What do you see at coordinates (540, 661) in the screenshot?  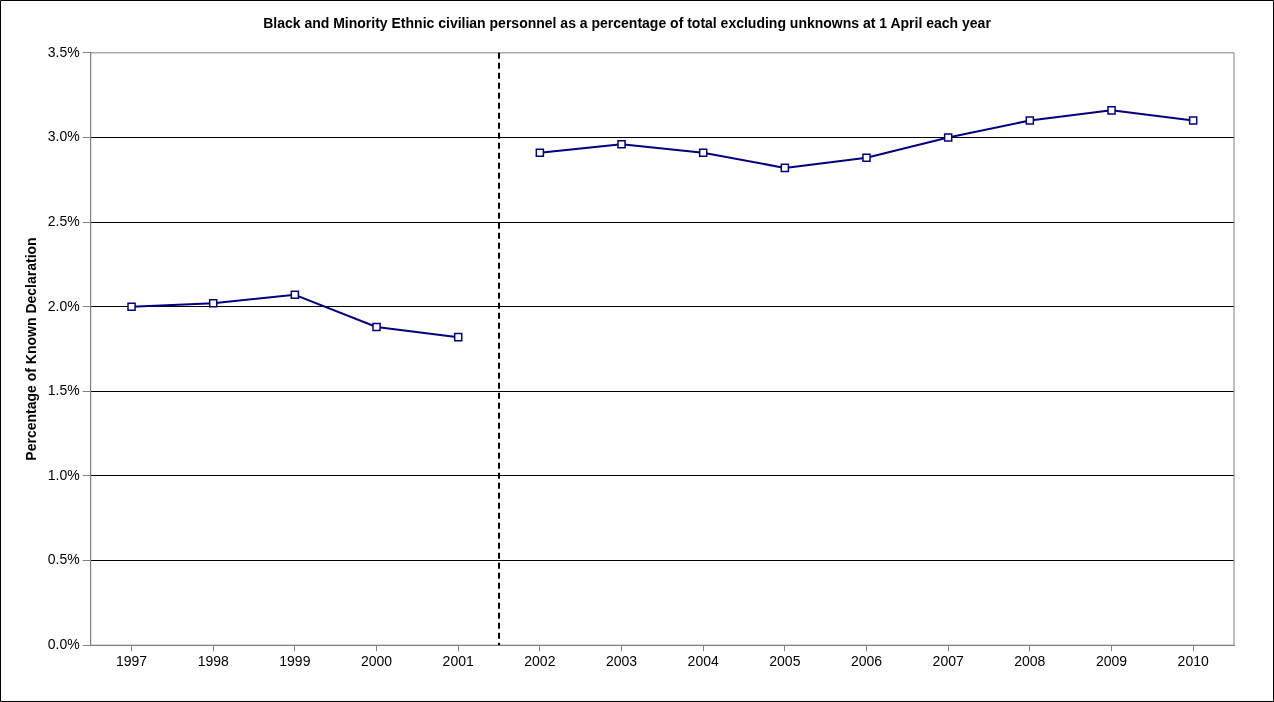 I see `x-tick-label: 2002` at bounding box center [540, 661].